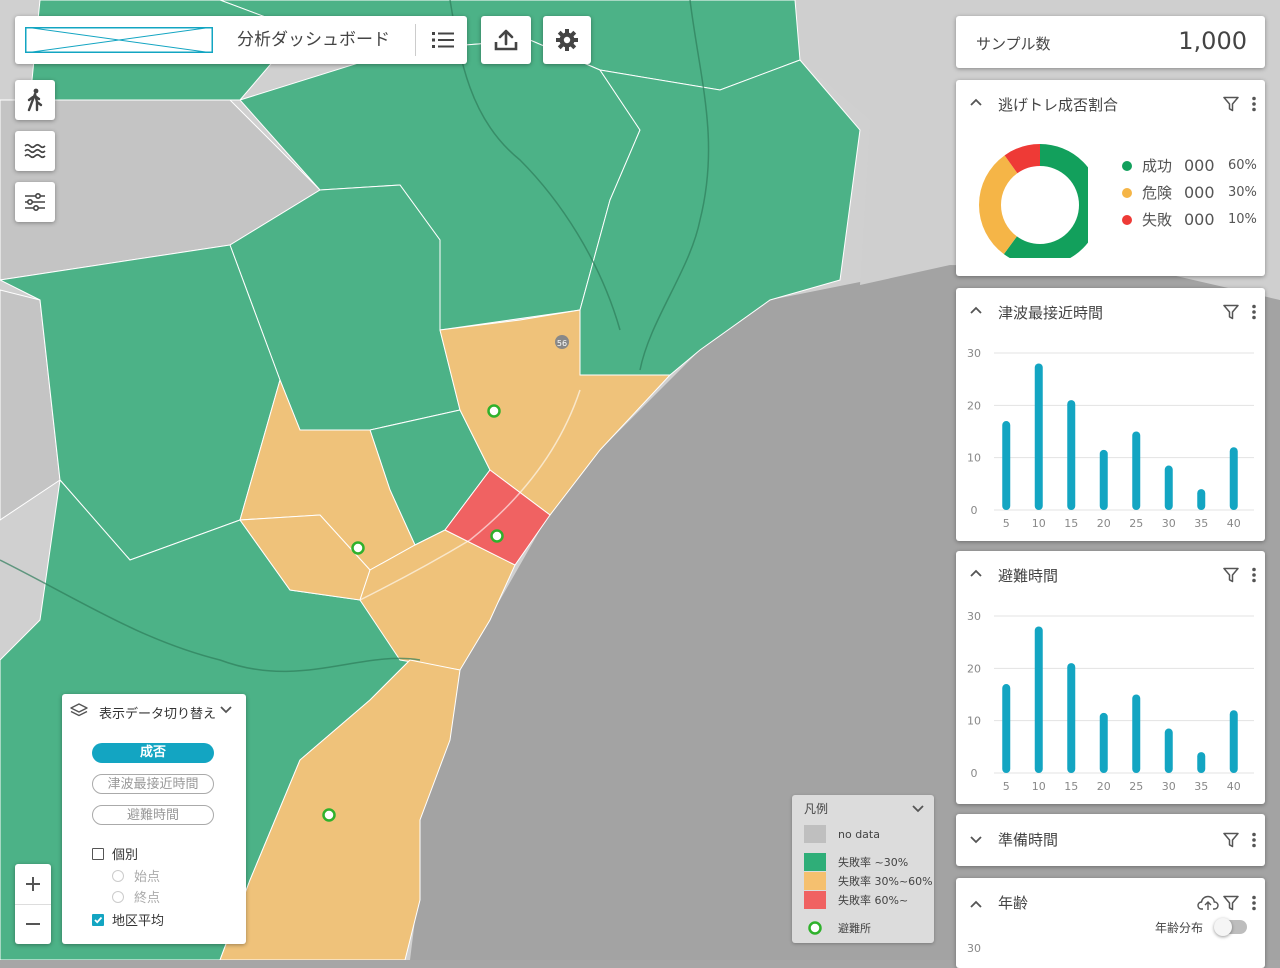 The height and width of the screenshot is (968, 1280). Describe the element at coordinates (79, 710) in the screenshot. I see `layers-icon` at that location.